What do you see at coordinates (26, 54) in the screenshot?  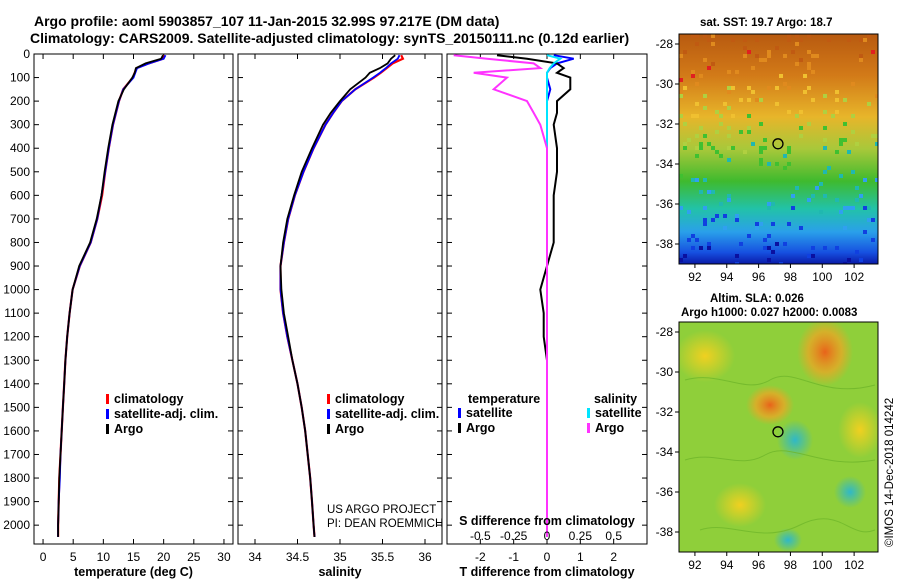 I see `y-tick-label: 0` at bounding box center [26, 54].